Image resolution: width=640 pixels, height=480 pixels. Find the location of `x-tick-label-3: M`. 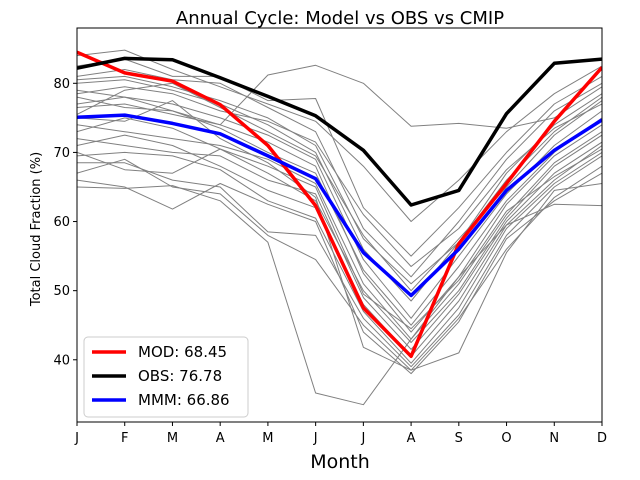

x-tick-label-3: M is located at coordinates (172, 438).